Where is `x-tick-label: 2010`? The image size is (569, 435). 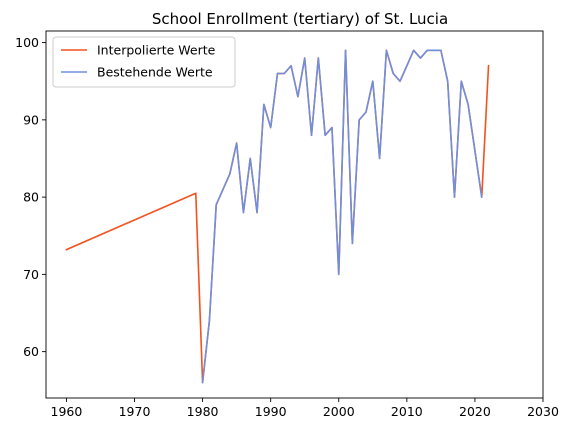
x-tick-label: 2010 is located at coordinates (407, 411).